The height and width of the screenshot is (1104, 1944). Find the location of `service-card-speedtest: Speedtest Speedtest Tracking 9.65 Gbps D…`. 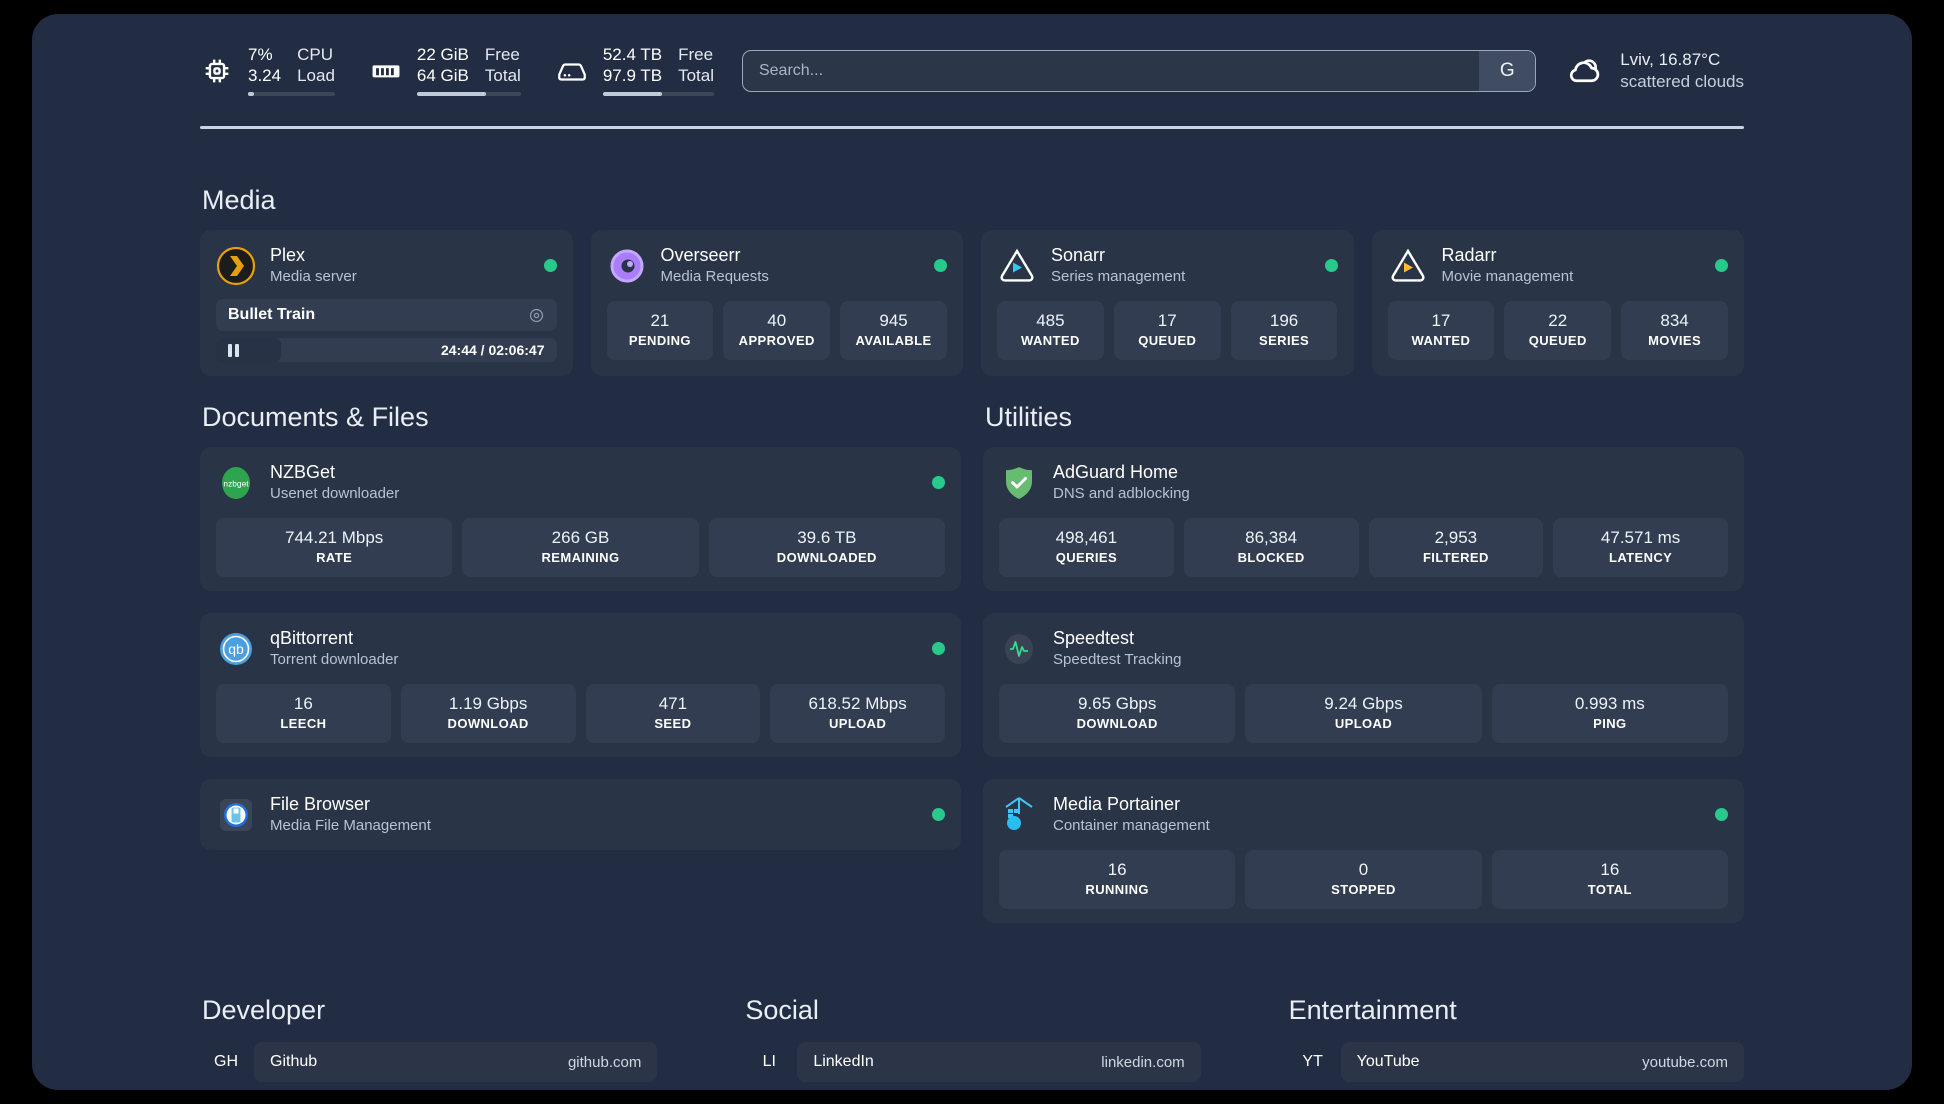

service-card-speedtest: Speedtest Speedtest Tracking 9.65 Gbps D… is located at coordinates (1363, 685).